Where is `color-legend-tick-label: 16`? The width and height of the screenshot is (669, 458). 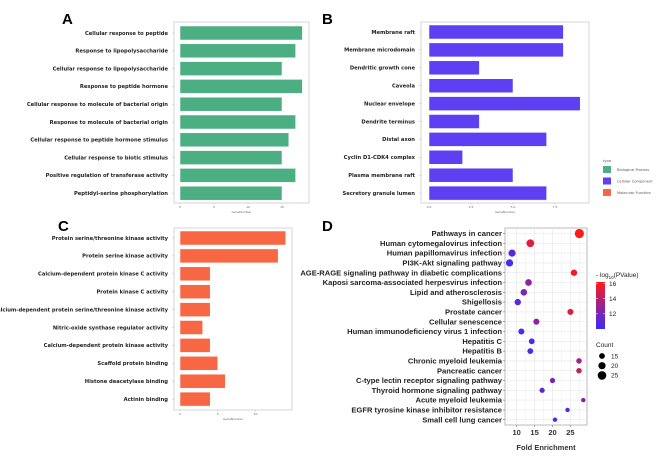
color-legend-tick-label: 16 is located at coordinates (613, 284).